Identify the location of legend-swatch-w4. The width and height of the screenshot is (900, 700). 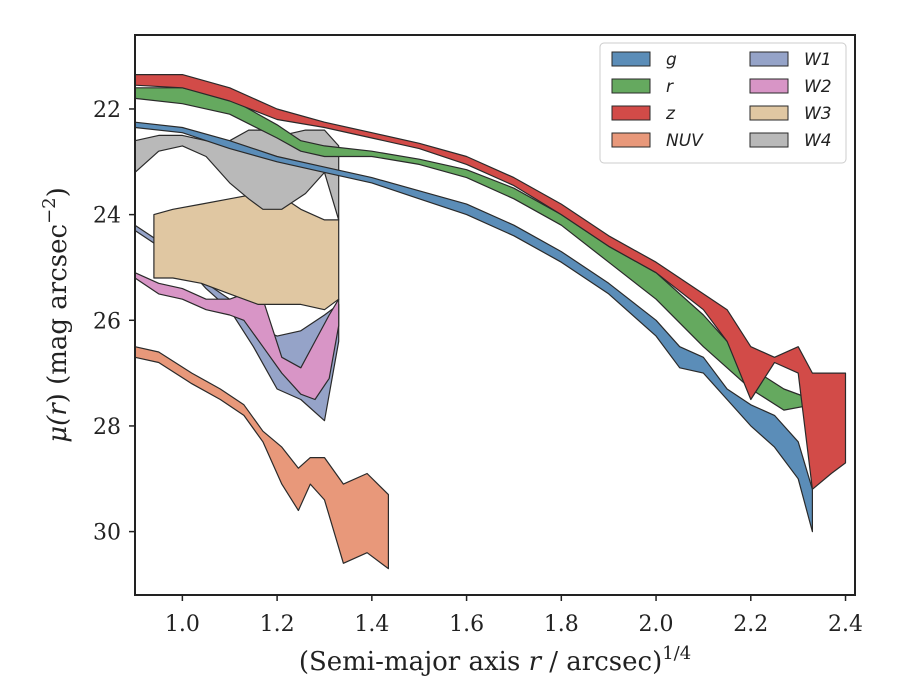
(769, 140).